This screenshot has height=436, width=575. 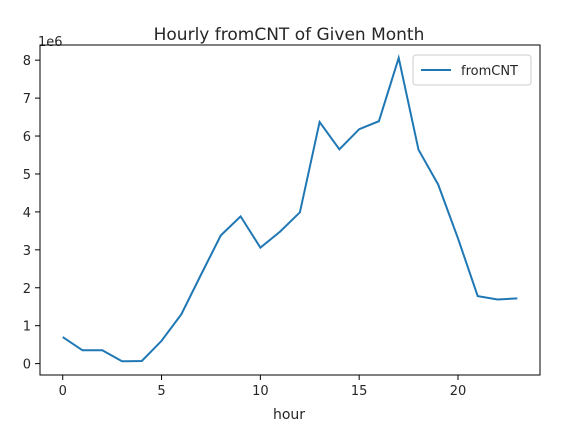 I want to click on y-offset-label: 1e6, so click(x=50, y=42).